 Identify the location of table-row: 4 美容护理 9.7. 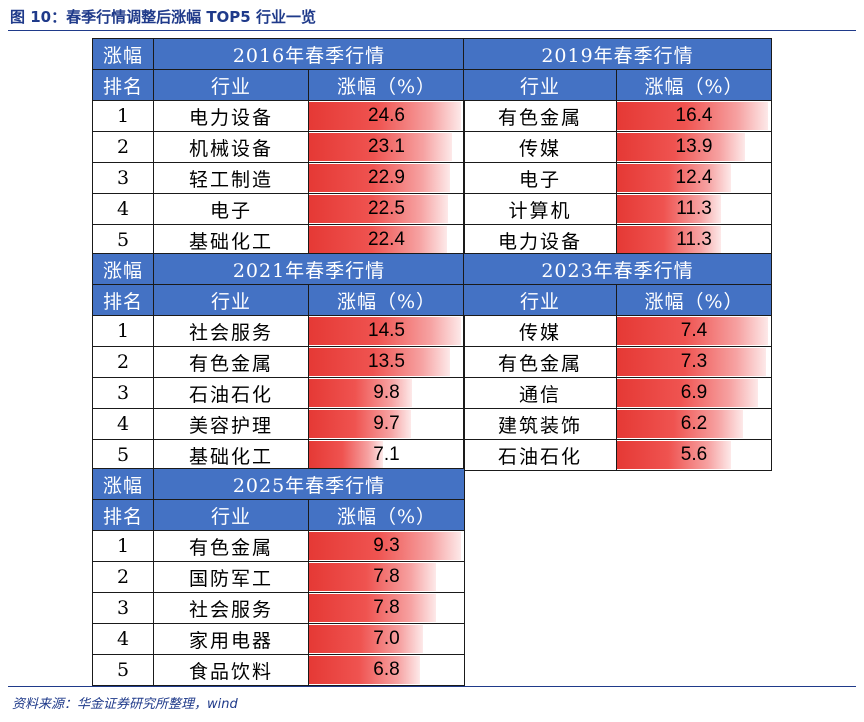
(279, 424).